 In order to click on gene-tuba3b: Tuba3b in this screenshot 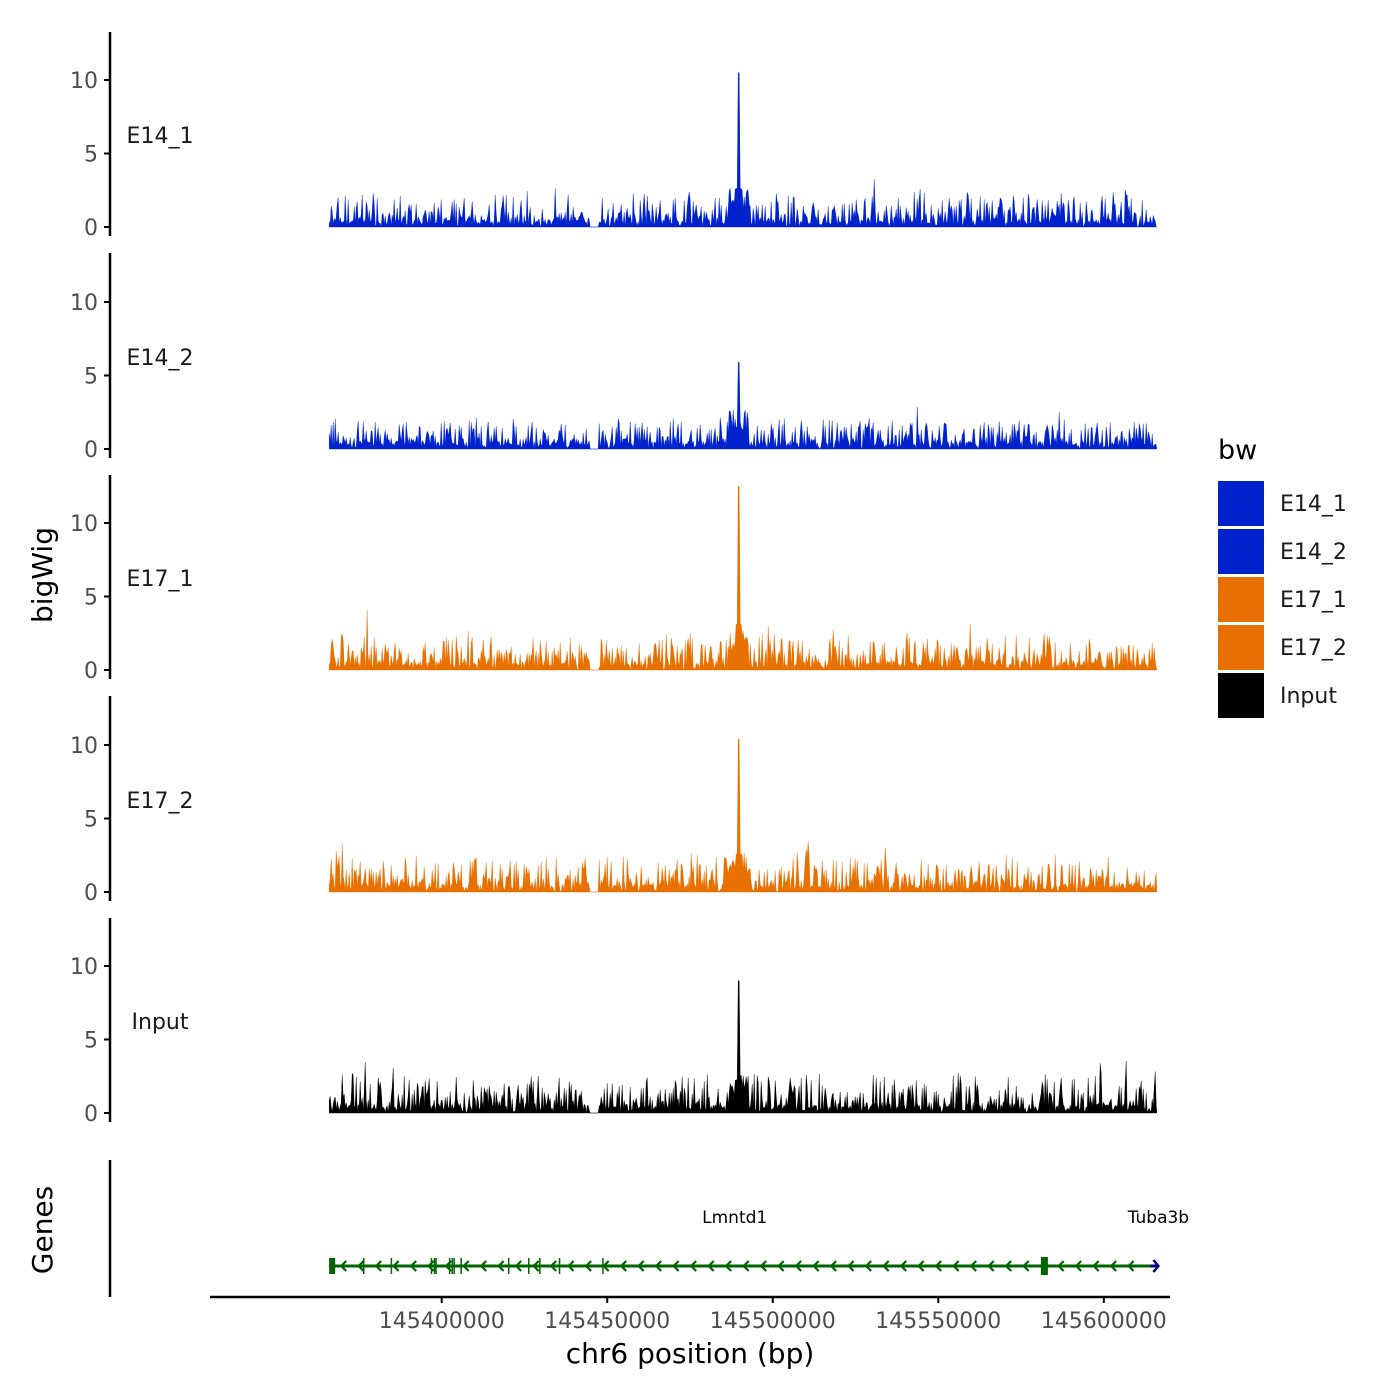, I will do `click(1158, 1240)`.